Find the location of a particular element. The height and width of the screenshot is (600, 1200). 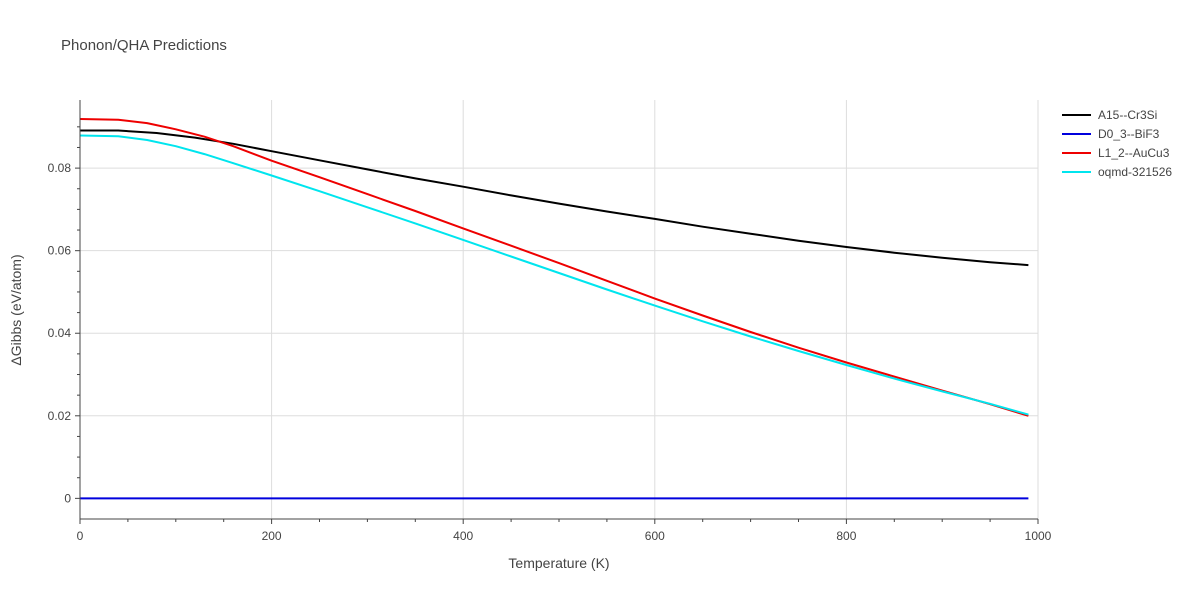

x-tick-label: 600 is located at coordinates (655, 536).